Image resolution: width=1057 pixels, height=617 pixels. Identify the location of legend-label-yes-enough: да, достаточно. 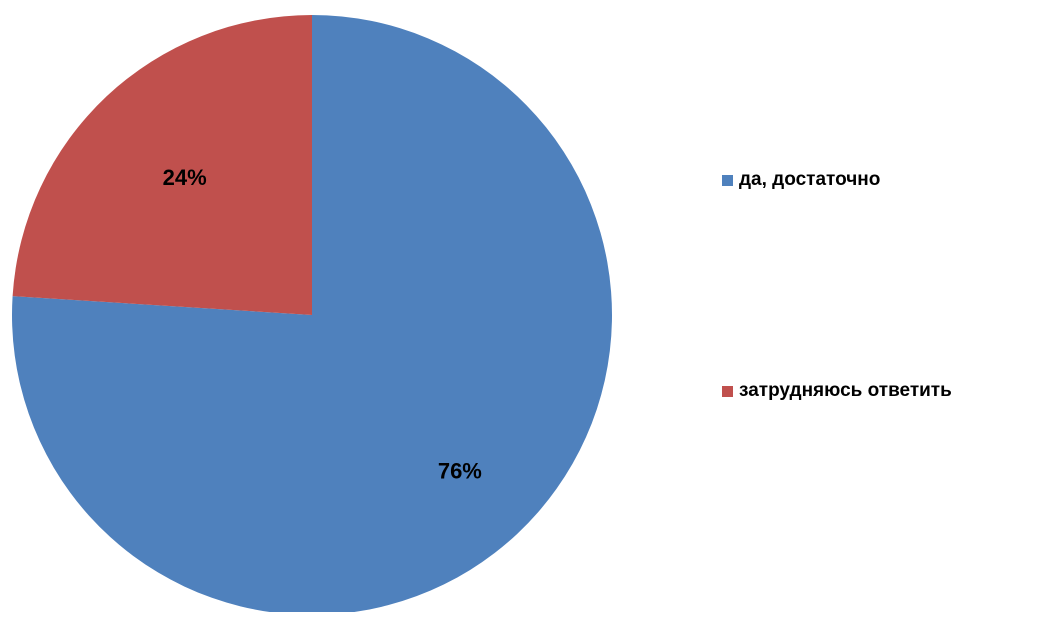
(810, 179).